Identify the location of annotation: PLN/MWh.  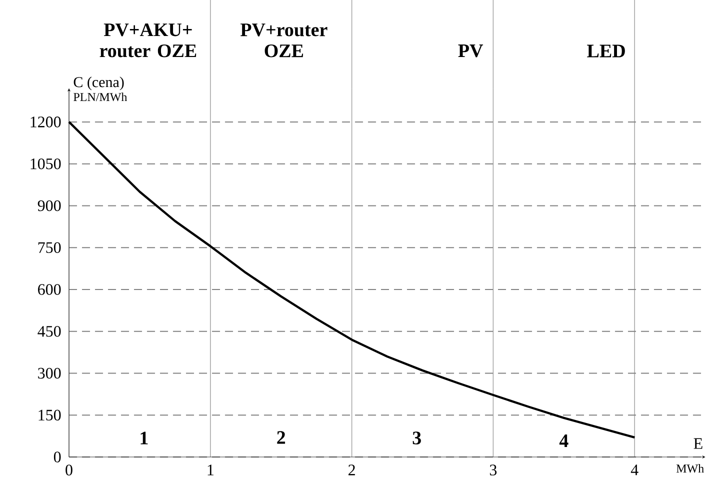
(101, 97).